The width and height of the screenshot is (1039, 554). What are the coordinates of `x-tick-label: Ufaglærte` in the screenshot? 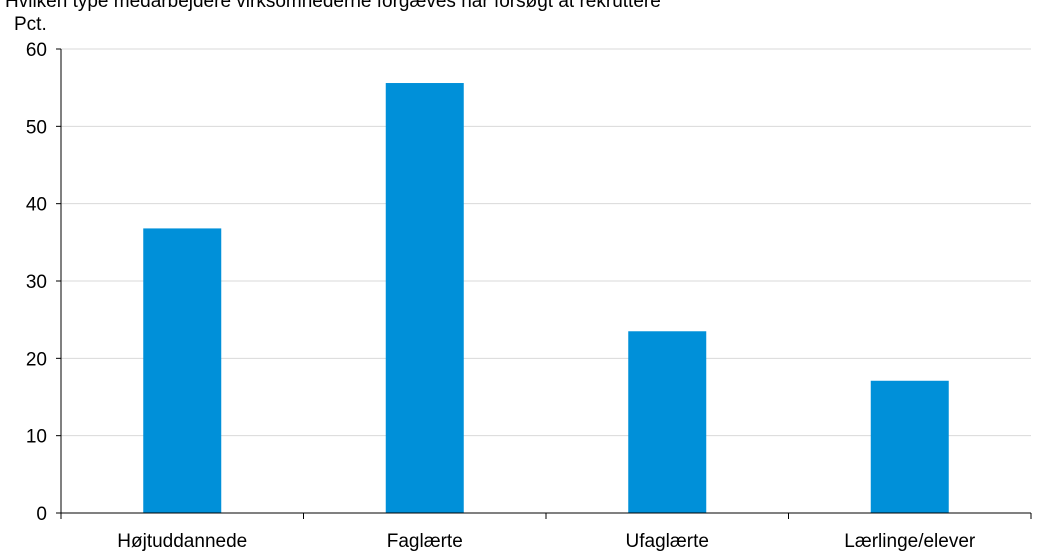 It's located at (667, 541).